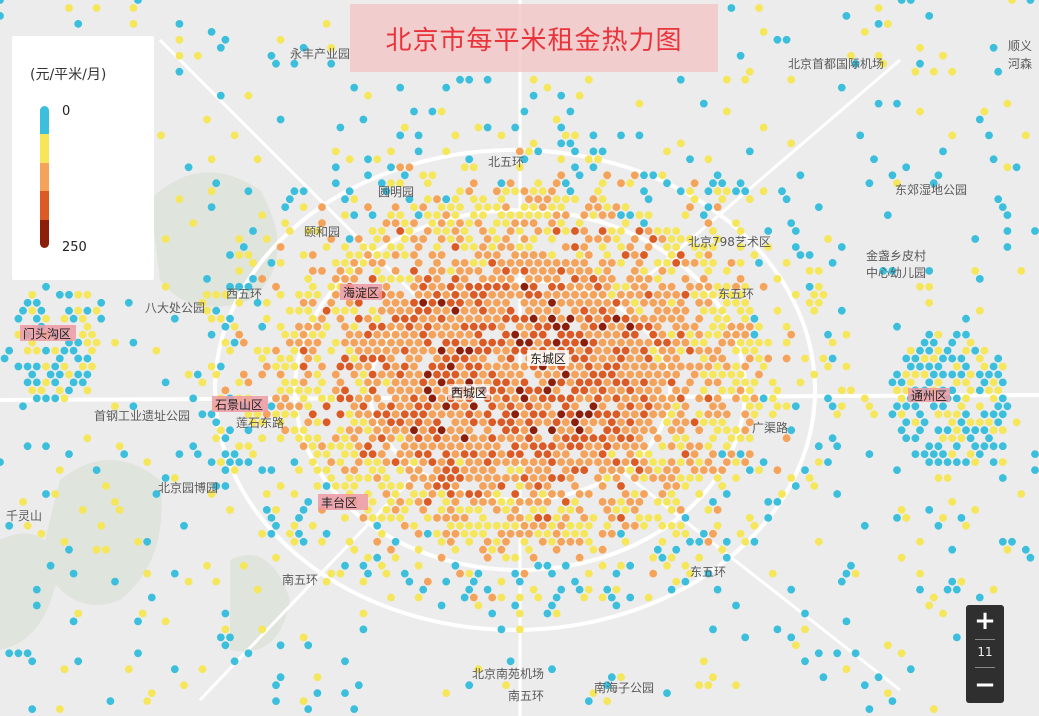  Describe the element at coordinates (175, 308) in the screenshot. I see `map-label: 八大处公园` at that location.